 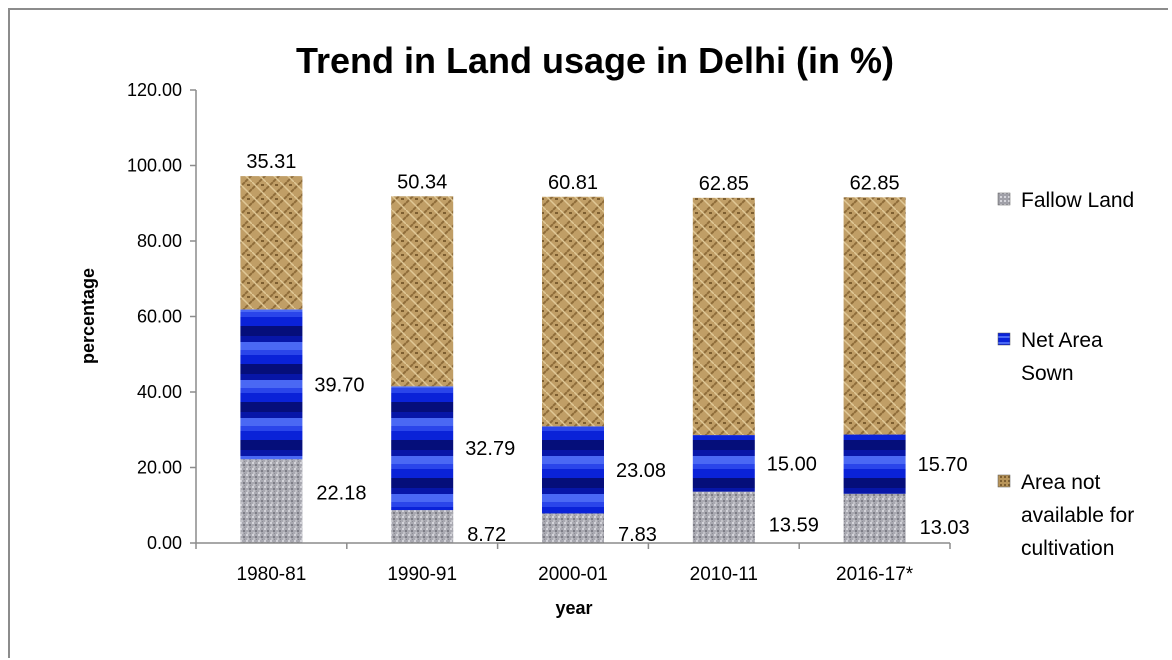 What do you see at coordinates (637, 535) in the screenshot?
I see `data-label: 7.83` at bounding box center [637, 535].